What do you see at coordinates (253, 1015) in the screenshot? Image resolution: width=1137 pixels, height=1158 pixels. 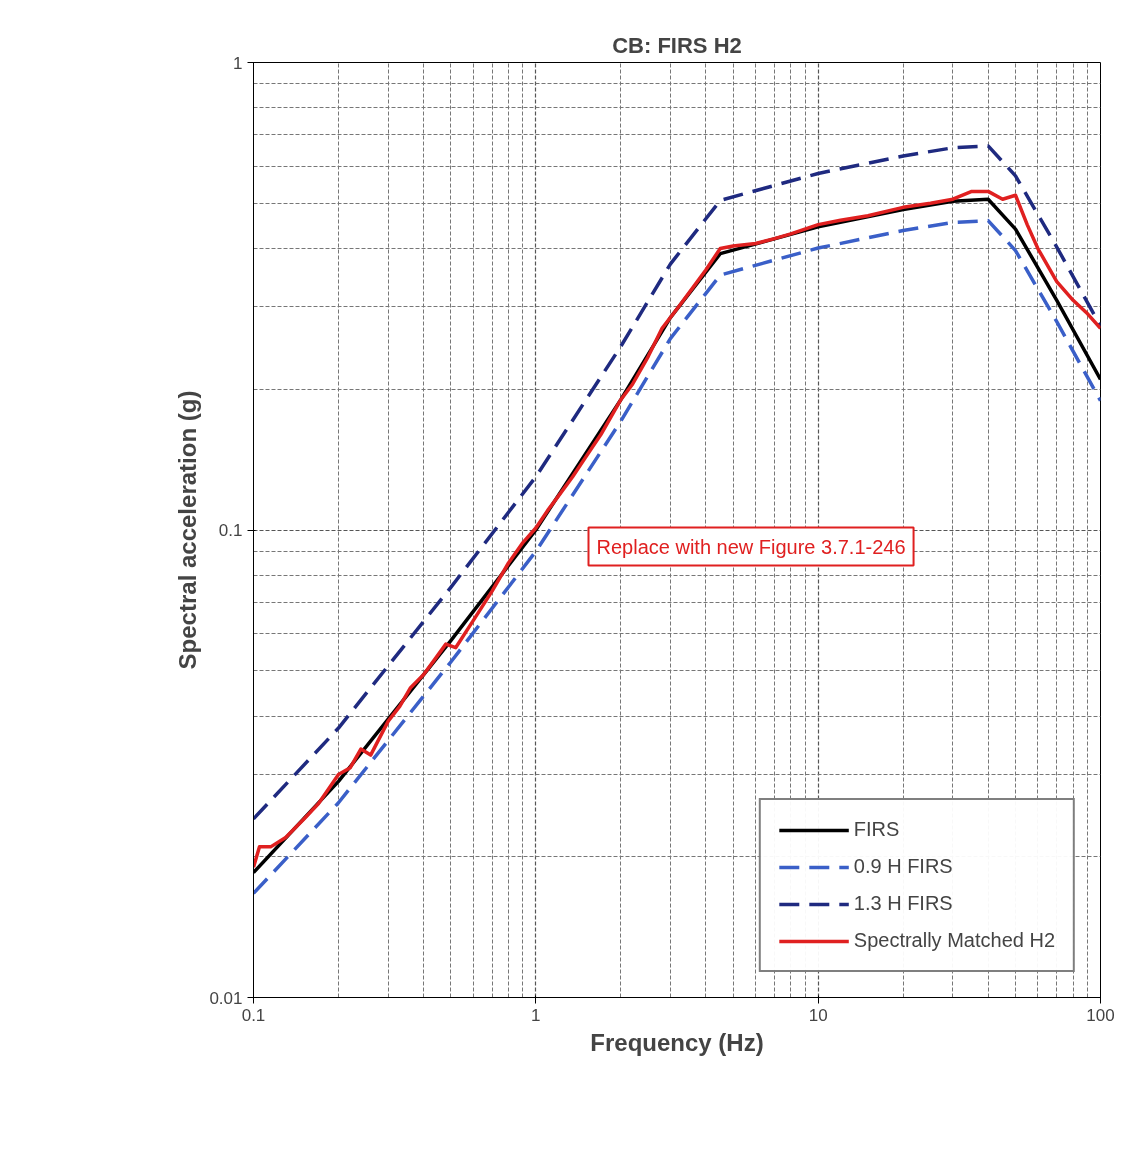 I see `x-tick-label: 0.1` at bounding box center [253, 1015].